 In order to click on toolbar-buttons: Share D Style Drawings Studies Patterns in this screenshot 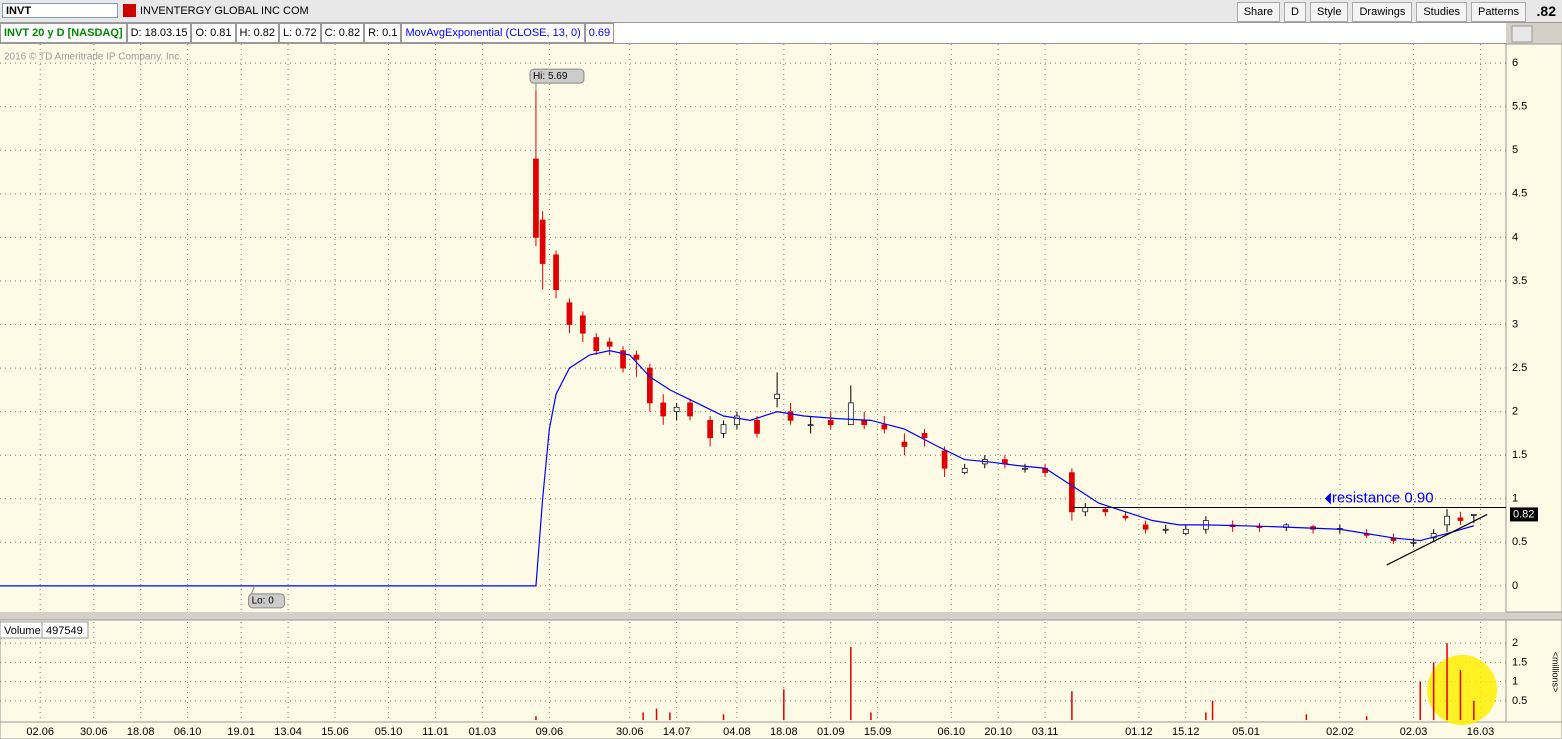, I will do `click(1381, 12)`.